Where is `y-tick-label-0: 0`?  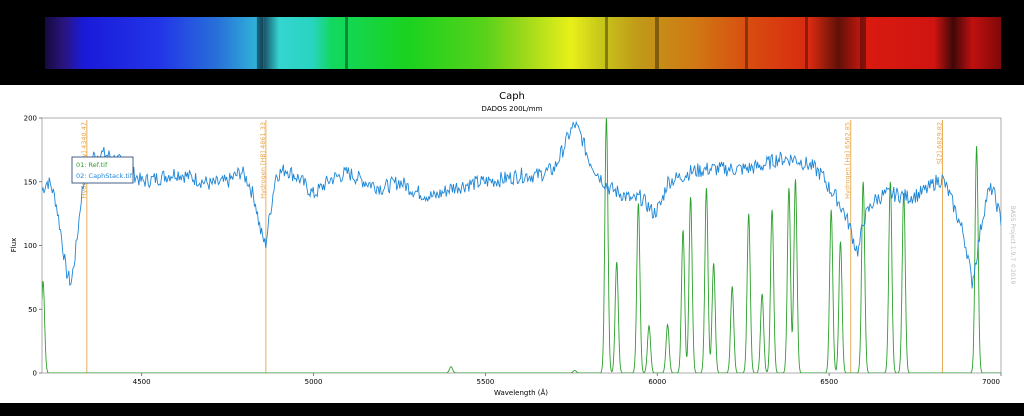 y-tick-label-0: 0 is located at coordinates (35, 374).